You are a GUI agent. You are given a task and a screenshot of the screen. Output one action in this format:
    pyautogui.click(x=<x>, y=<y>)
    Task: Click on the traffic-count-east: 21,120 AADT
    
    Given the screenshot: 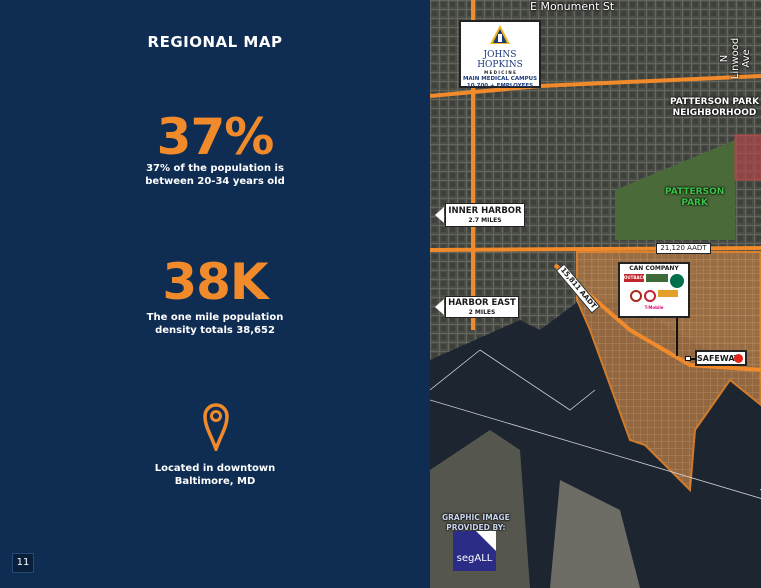 What is the action you would take?
    pyautogui.click(x=683, y=248)
    